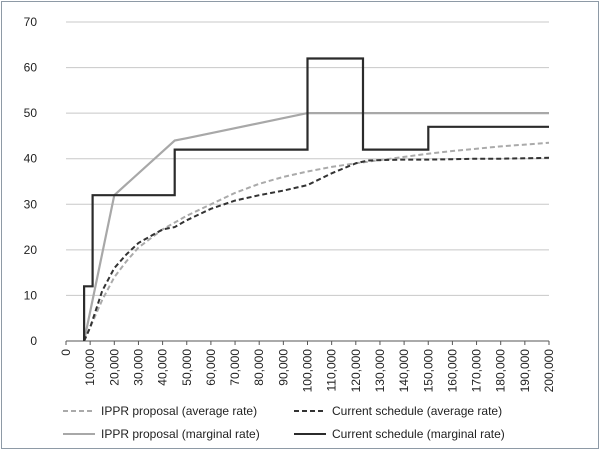  I want to click on y-tick-label: 30, so click(31, 204).